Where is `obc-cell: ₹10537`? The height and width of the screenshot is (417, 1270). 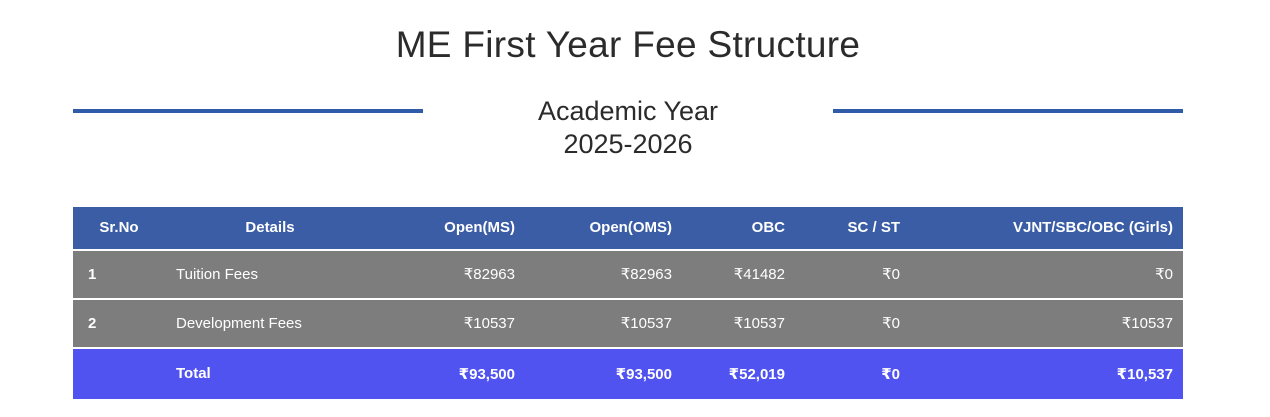 obc-cell: ₹10537 is located at coordinates (738, 323).